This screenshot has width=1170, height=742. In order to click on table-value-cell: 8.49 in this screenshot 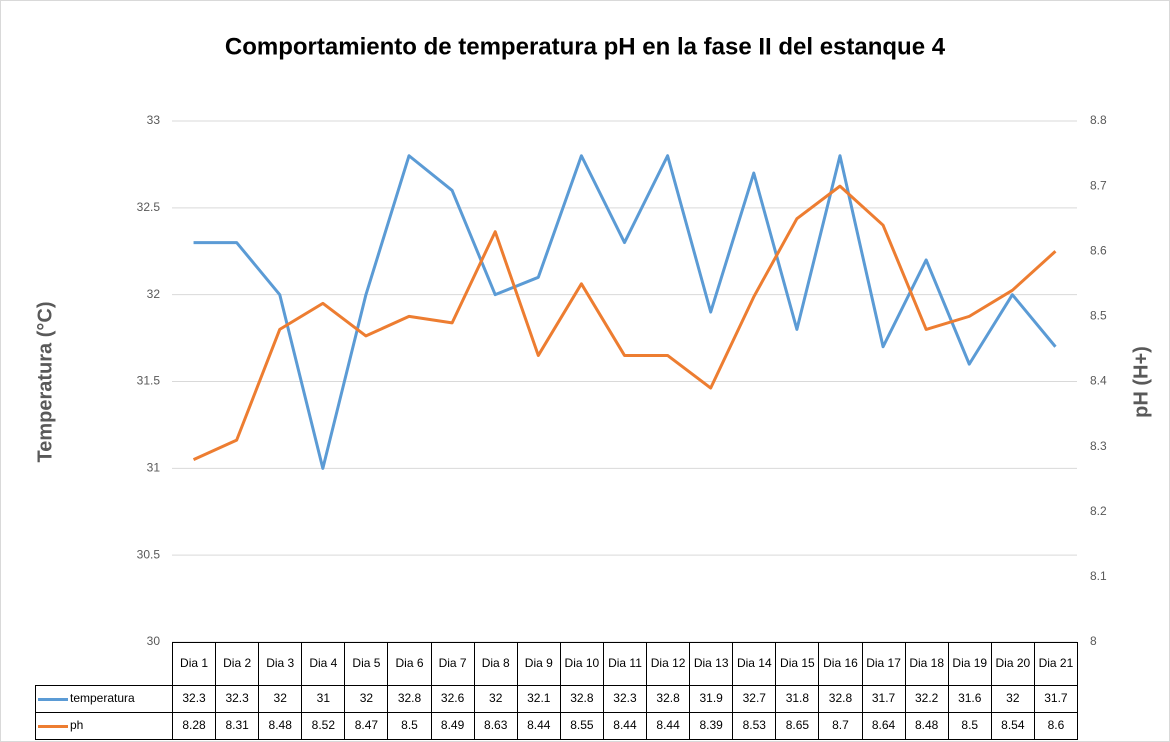, I will do `click(452, 726)`.